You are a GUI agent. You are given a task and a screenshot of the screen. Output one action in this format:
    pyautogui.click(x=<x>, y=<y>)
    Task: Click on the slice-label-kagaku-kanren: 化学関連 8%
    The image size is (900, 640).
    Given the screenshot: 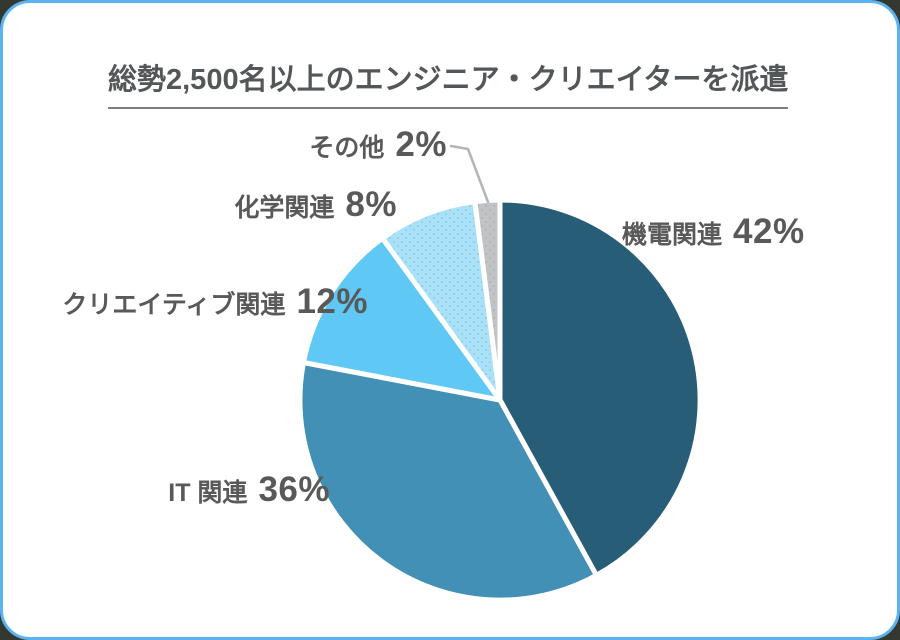 What is the action you would take?
    pyautogui.click(x=315, y=205)
    